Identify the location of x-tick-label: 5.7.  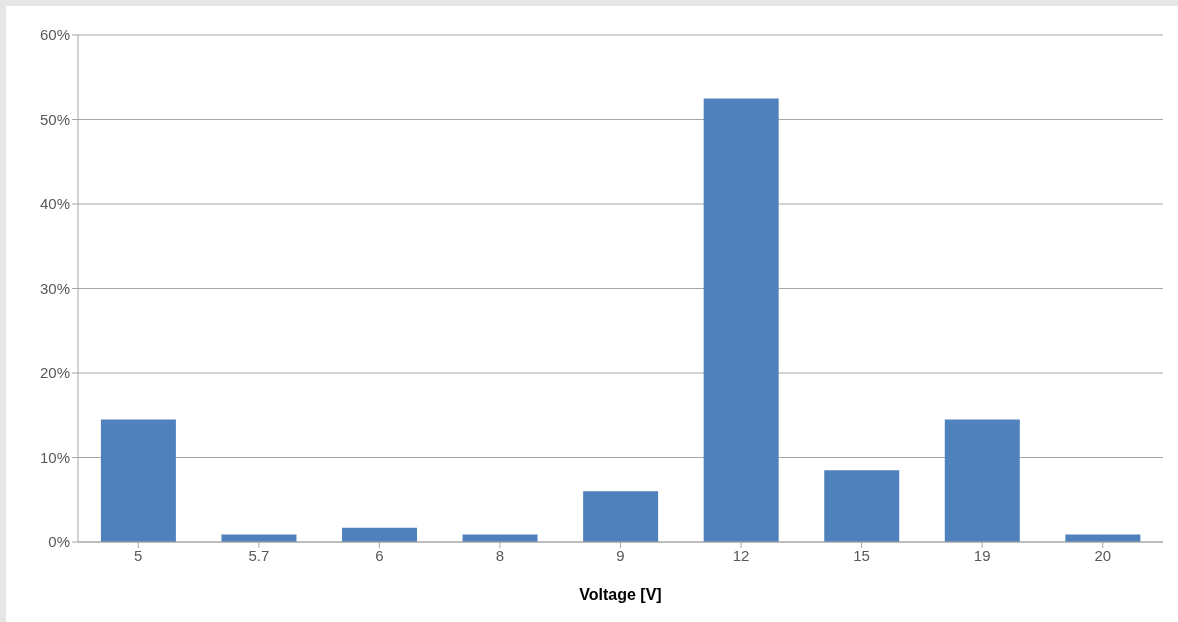
(259, 555).